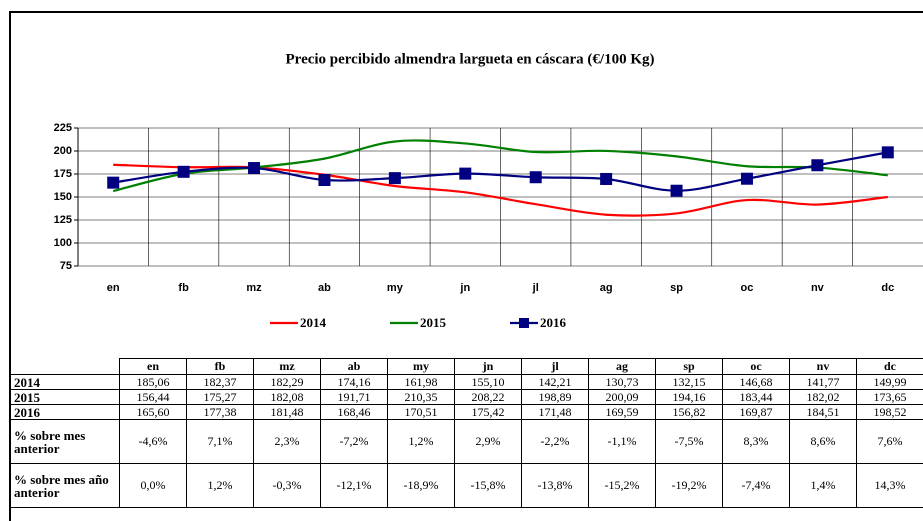  I want to click on cell: -7,5%, so click(689, 442).